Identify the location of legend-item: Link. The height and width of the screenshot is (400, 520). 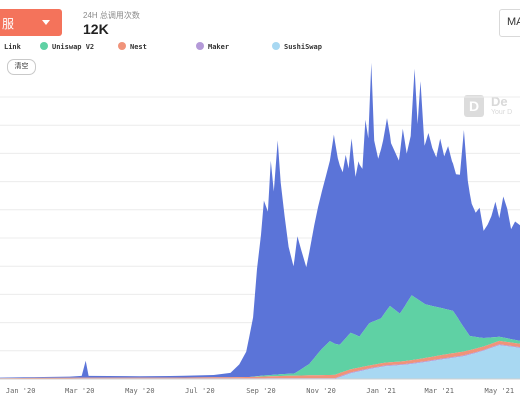
(10, 46).